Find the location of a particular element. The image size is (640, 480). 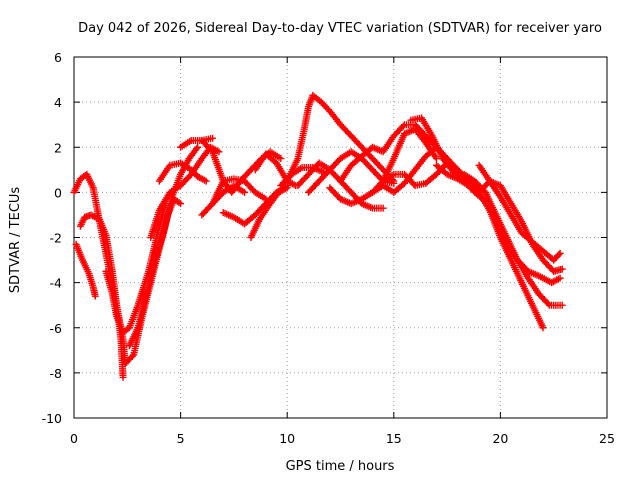

x-tick-label: 20 is located at coordinates (500, 438).